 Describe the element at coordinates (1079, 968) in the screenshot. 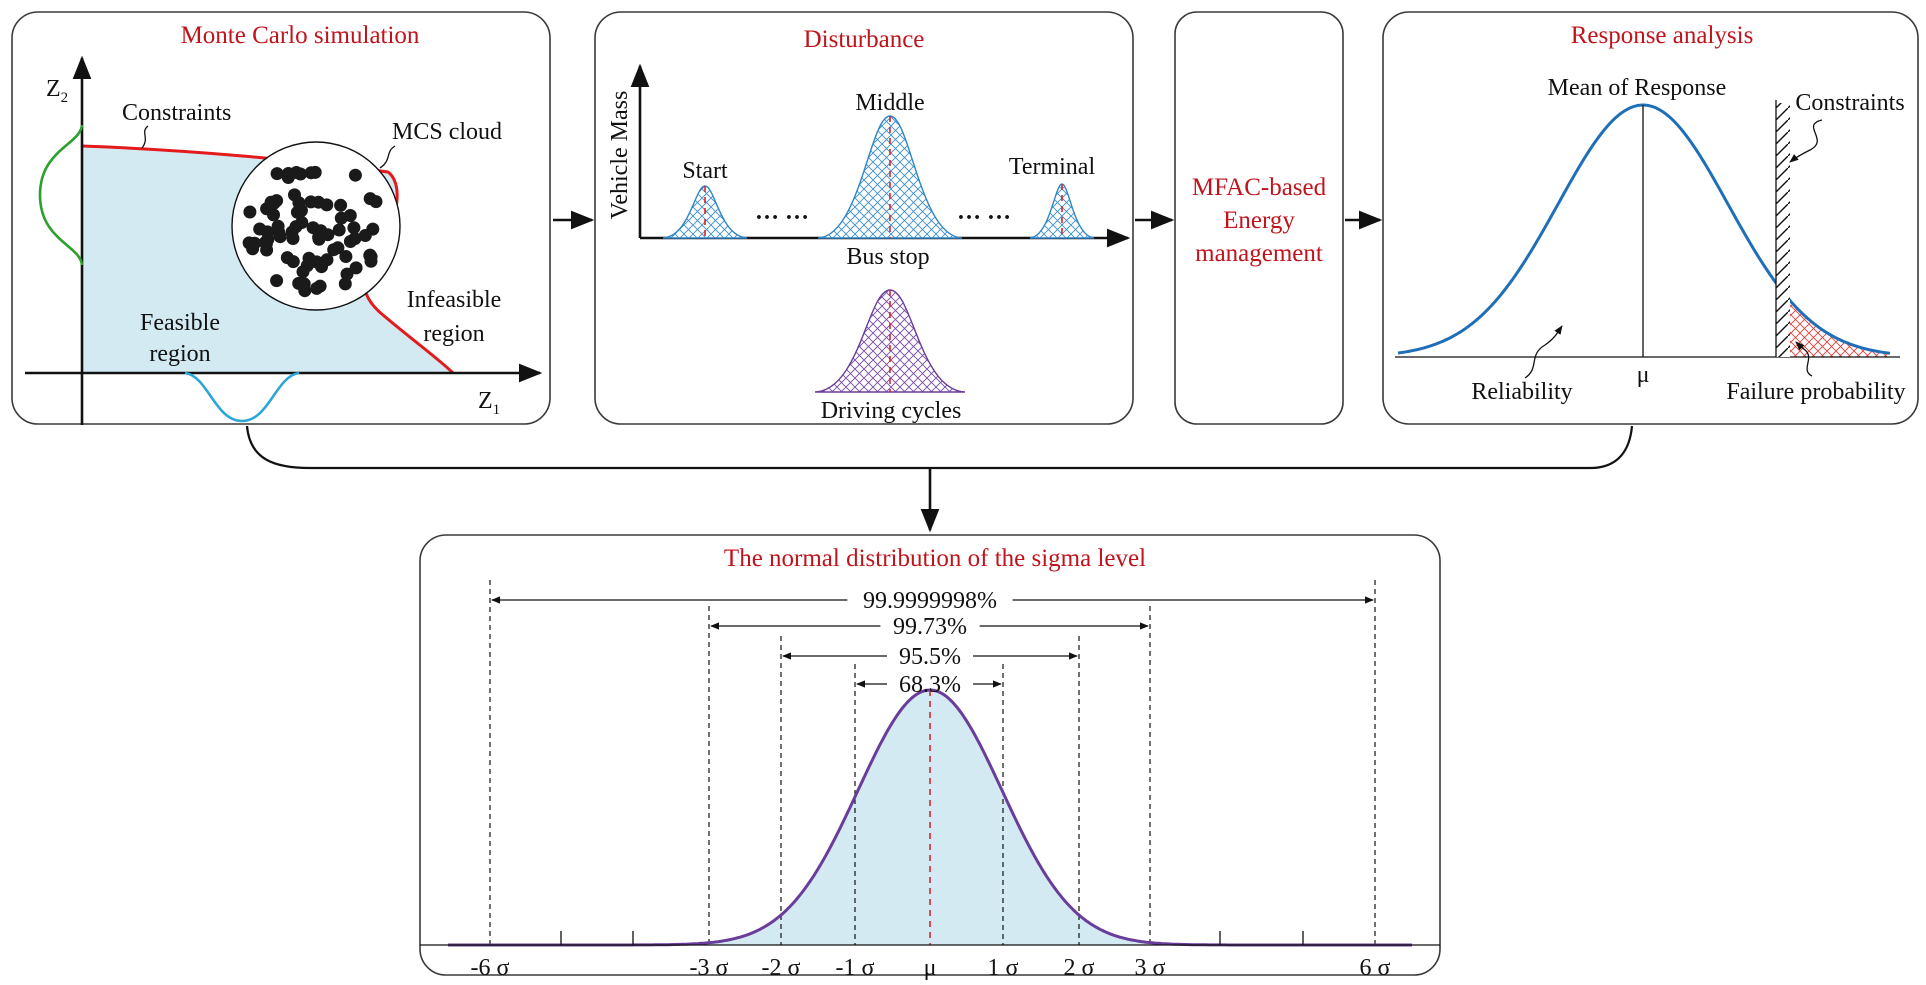

I see `sigma-tick-label: 2 σ` at that location.